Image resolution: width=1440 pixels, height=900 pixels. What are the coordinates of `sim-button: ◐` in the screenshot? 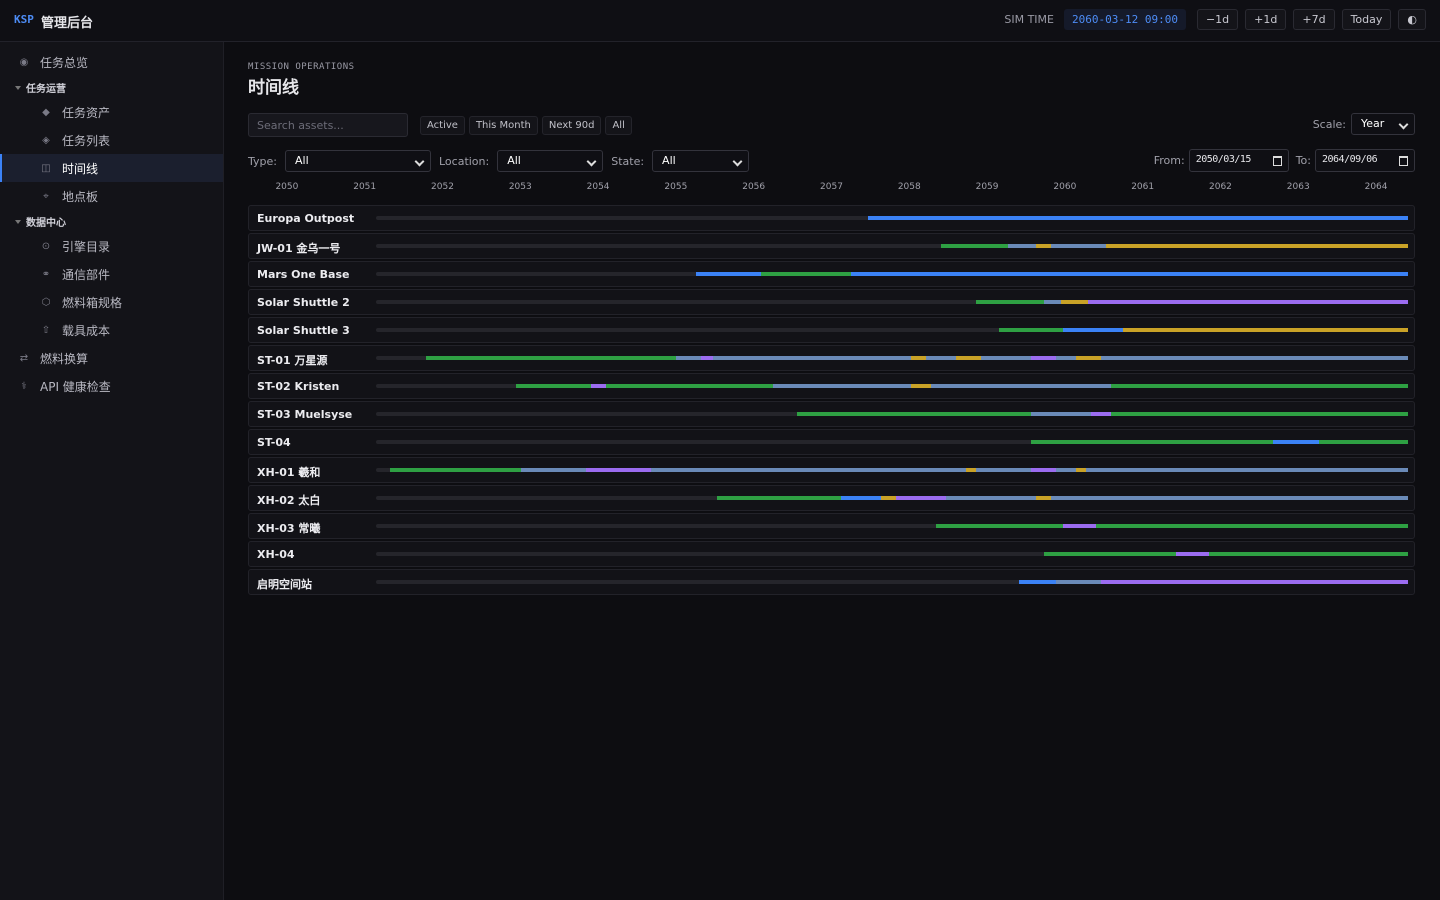 It's located at (1412, 19).